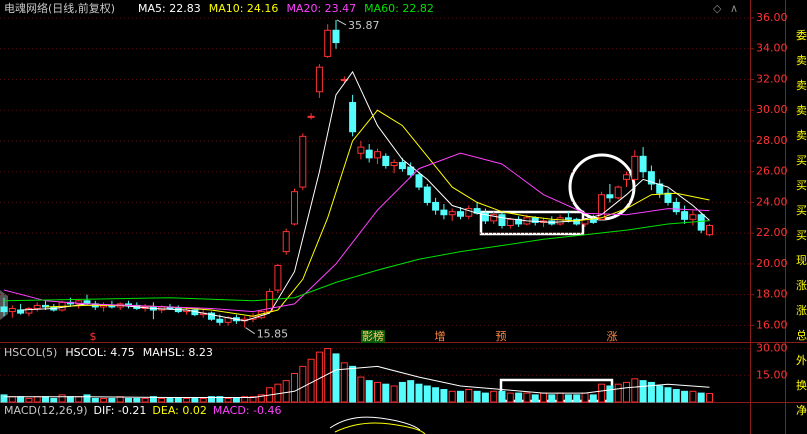 This screenshot has width=807, height=434. Describe the element at coordinates (772, 263) in the screenshot. I see `y-tick-label: 20.00` at that location.